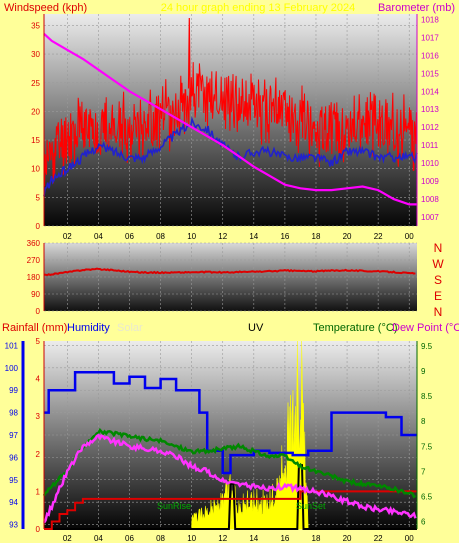 The width and height of the screenshot is (459, 543). Describe the element at coordinates (258, 8) in the screenshot. I see `graph-title: 24 hour graph ending 13 February 2024` at that location.